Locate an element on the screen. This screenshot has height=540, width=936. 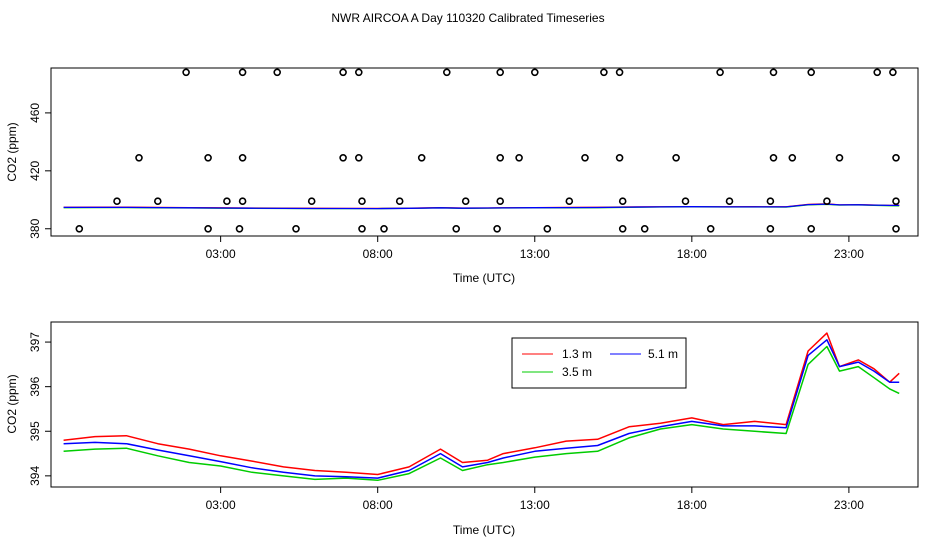
legend-box is located at coordinates (599, 363).